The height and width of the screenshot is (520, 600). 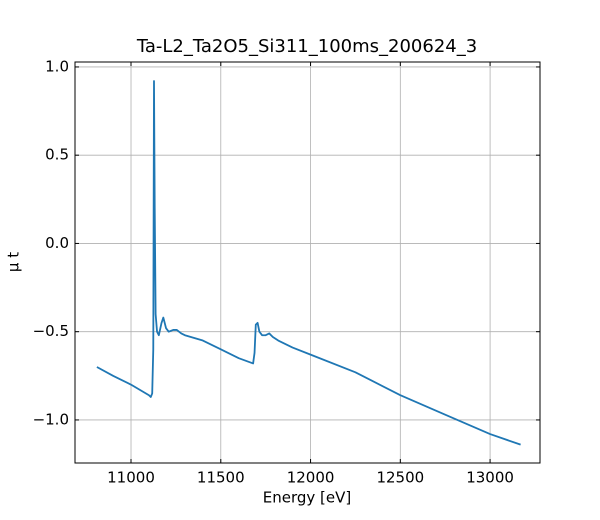 What do you see at coordinates (400, 478) in the screenshot?
I see `x-tick-label: 12500` at bounding box center [400, 478].